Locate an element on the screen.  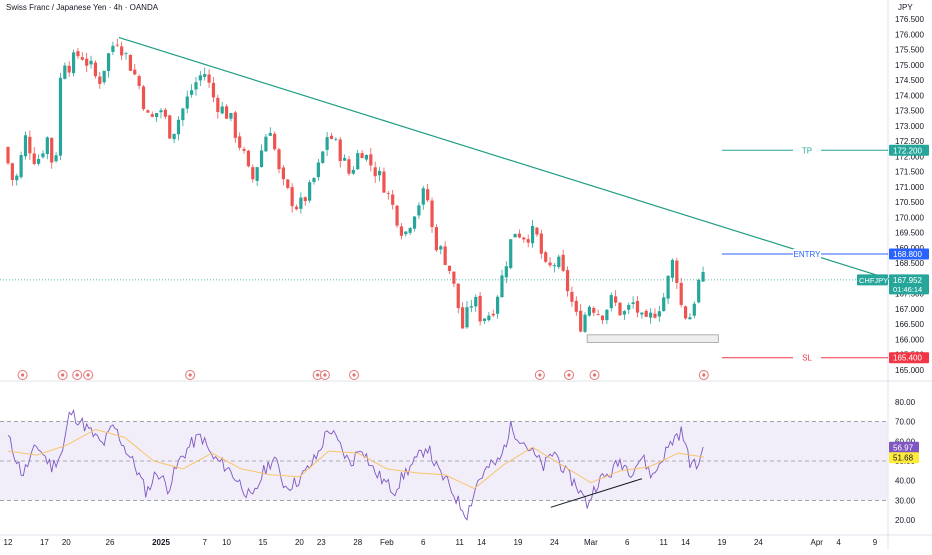
level-price-label: 172.200 is located at coordinates (907, 150).